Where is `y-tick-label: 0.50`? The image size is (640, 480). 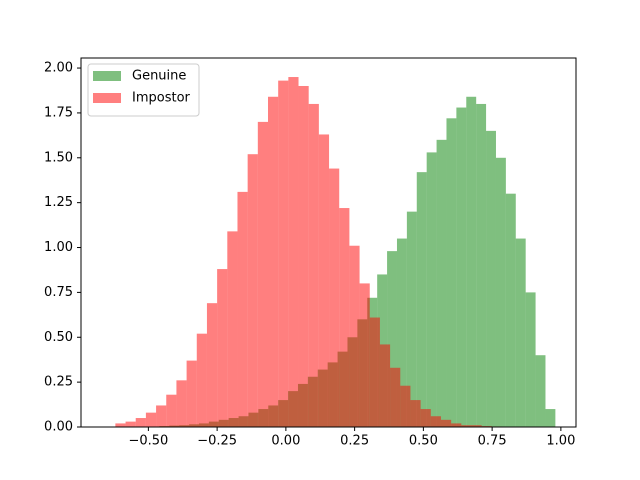
y-tick-label: 0.50 is located at coordinates (58, 337).